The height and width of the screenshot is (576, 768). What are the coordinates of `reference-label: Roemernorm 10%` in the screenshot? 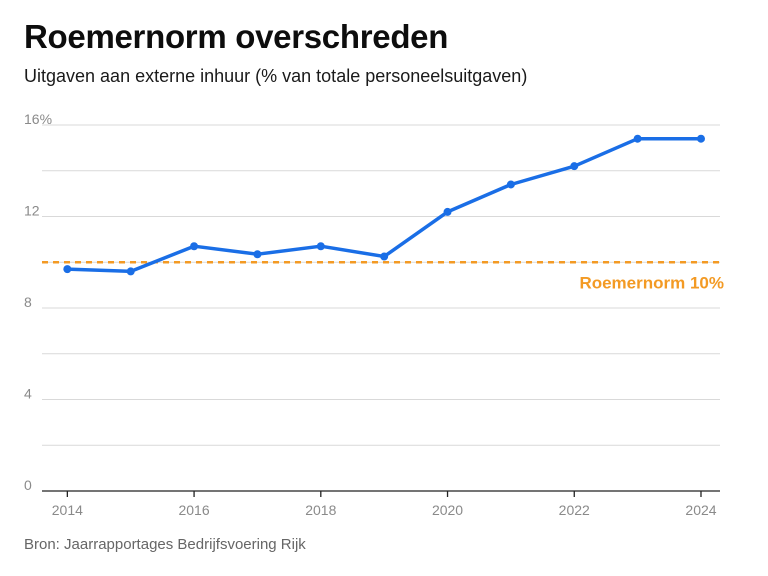 It's located at (651, 282).